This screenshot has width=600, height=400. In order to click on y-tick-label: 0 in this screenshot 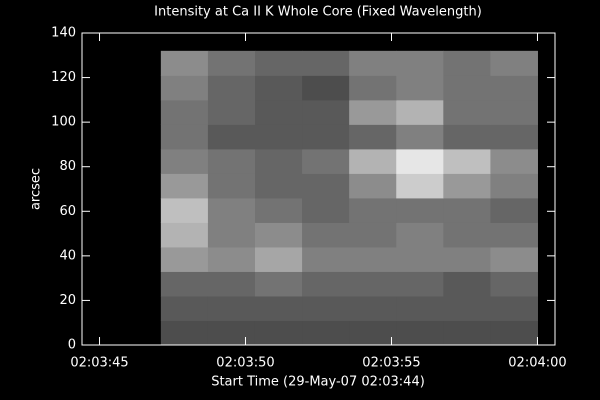, I will do `click(72, 345)`.